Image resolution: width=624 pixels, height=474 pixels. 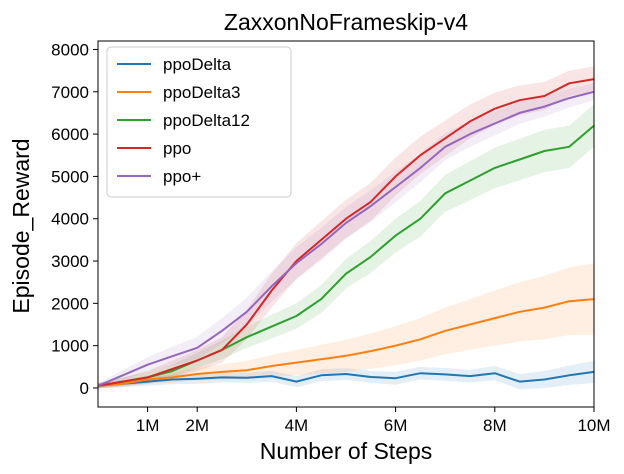 What do you see at coordinates (182, 176) in the screenshot?
I see `legend-label: ppo+` at bounding box center [182, 176].